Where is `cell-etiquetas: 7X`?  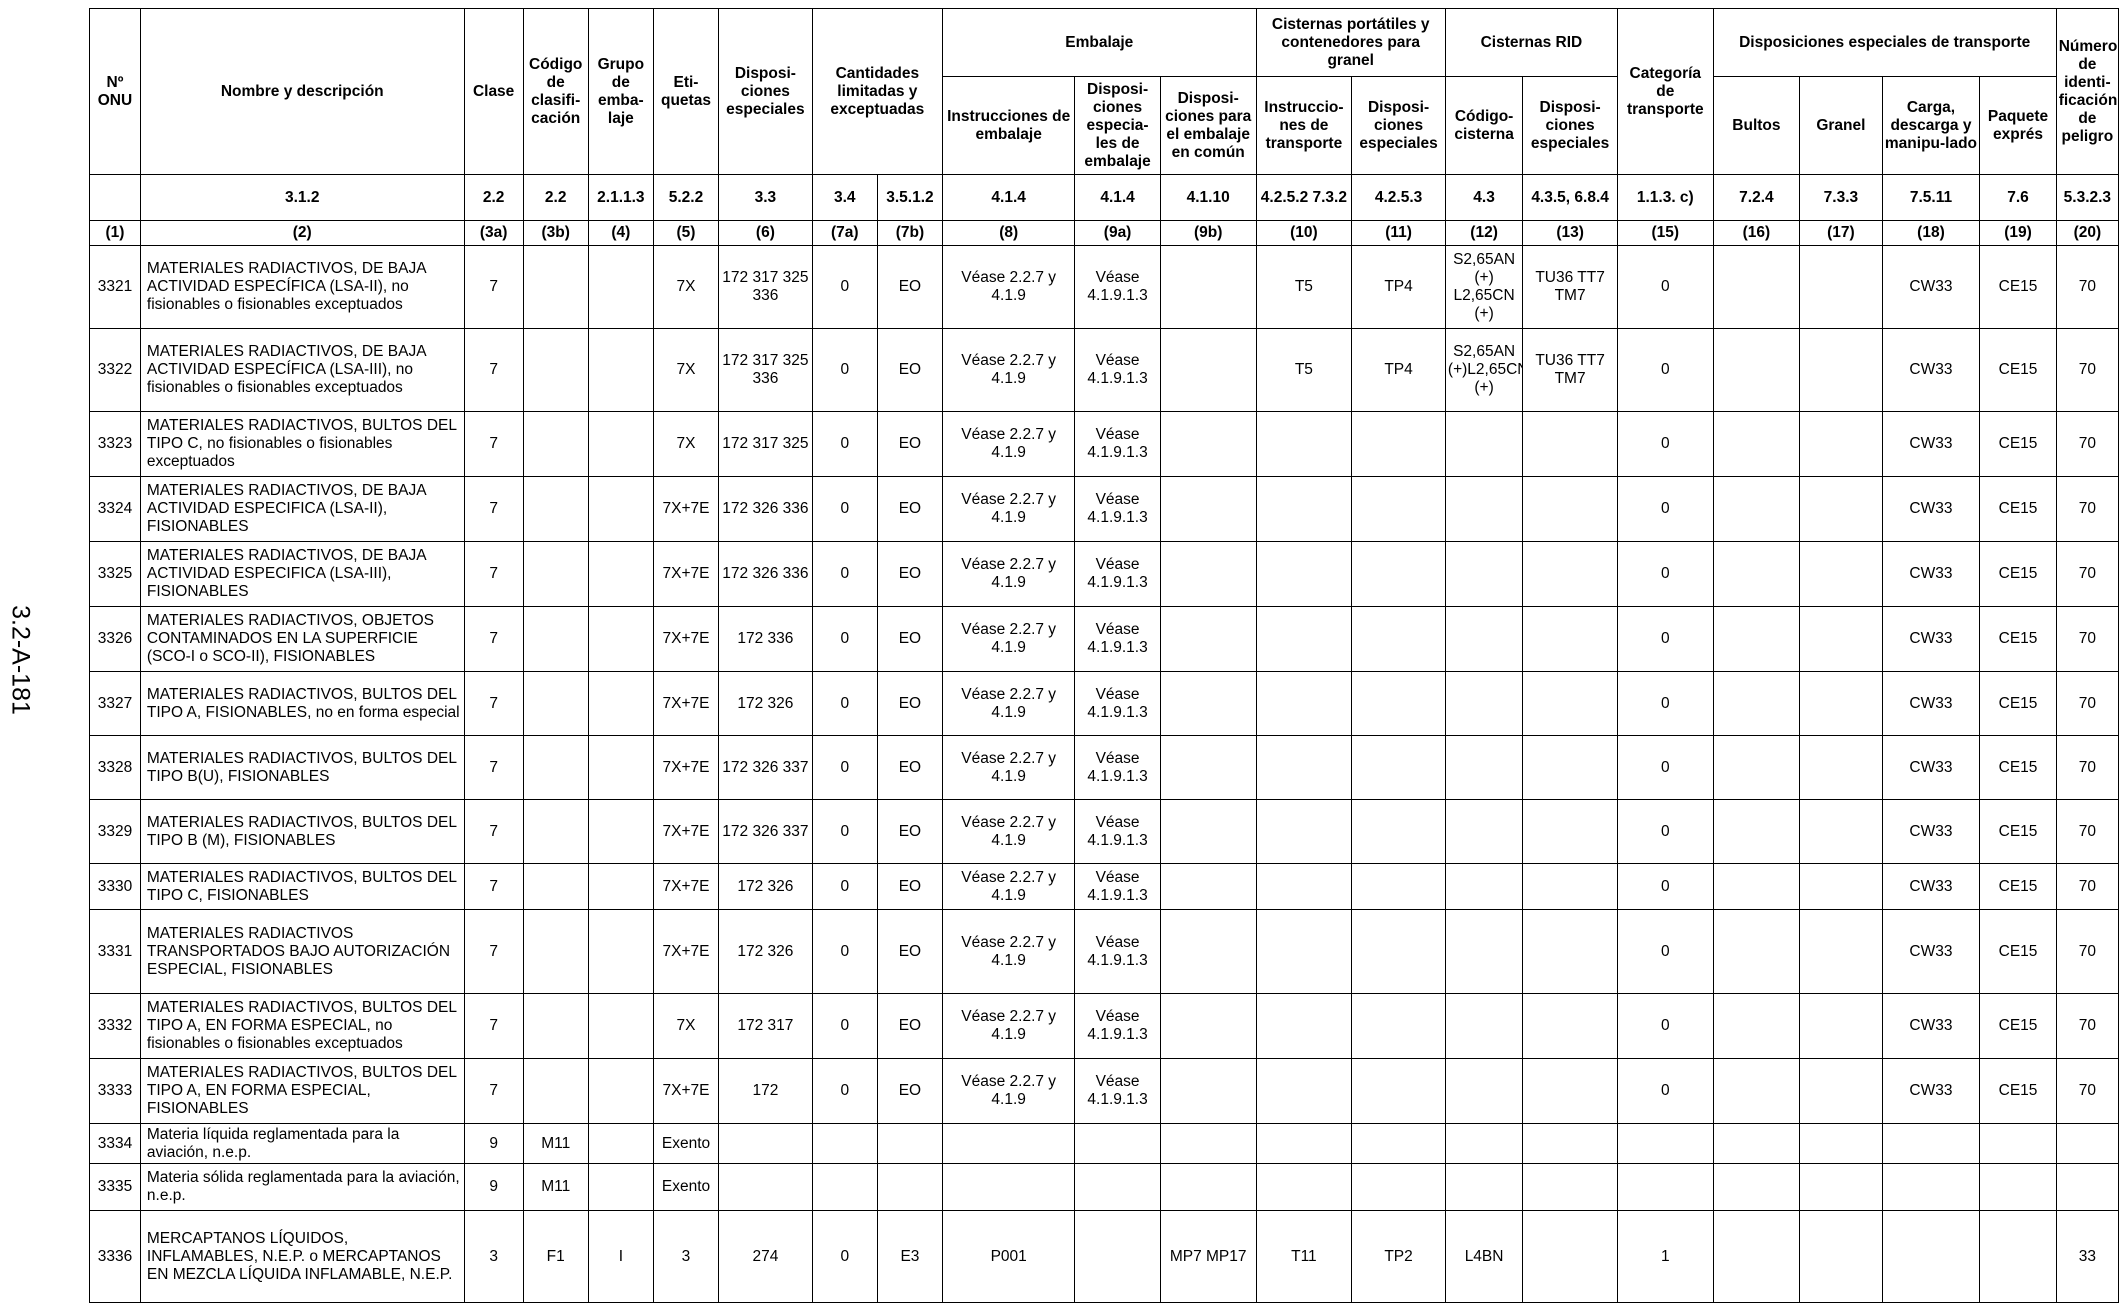
cell-etiquetas: 7X is located at coordinates (686, 444).